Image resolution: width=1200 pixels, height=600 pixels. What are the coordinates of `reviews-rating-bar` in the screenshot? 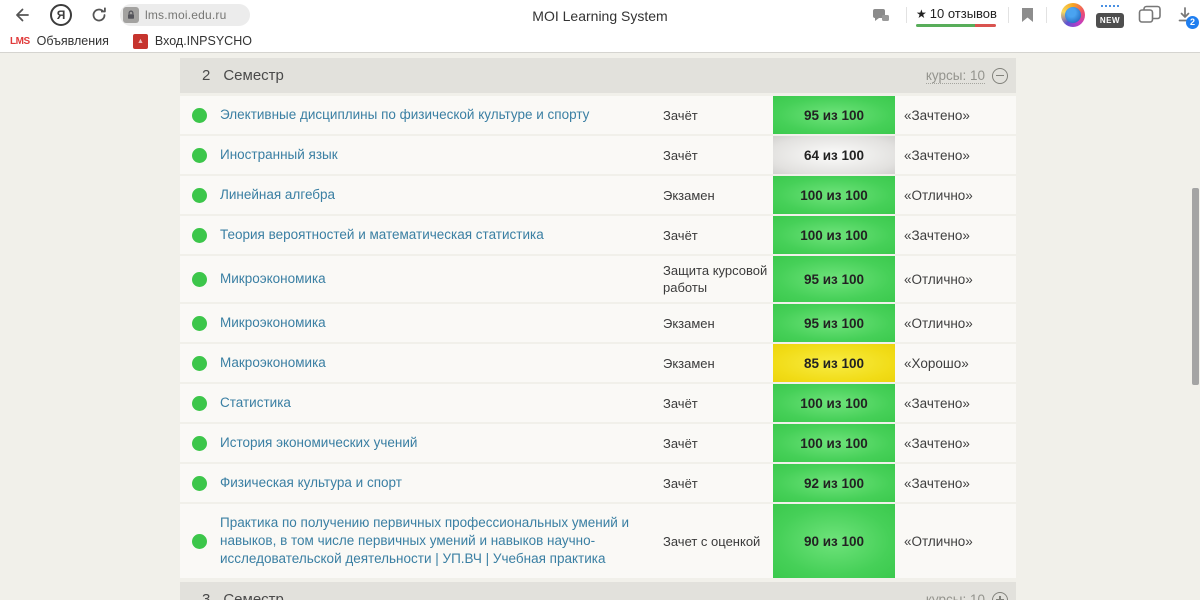 It's located at (956, 25).